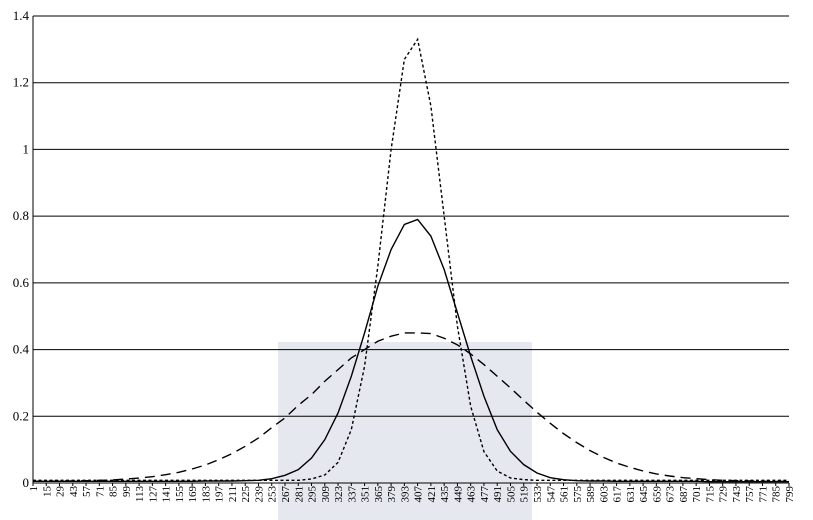 Image resolution: width=813 pixels, height=520 pixels. What do you see at coordinates (565, 494) in the screenshot?
I see `x-tick-label: 561` at bounding box center [565, 494].